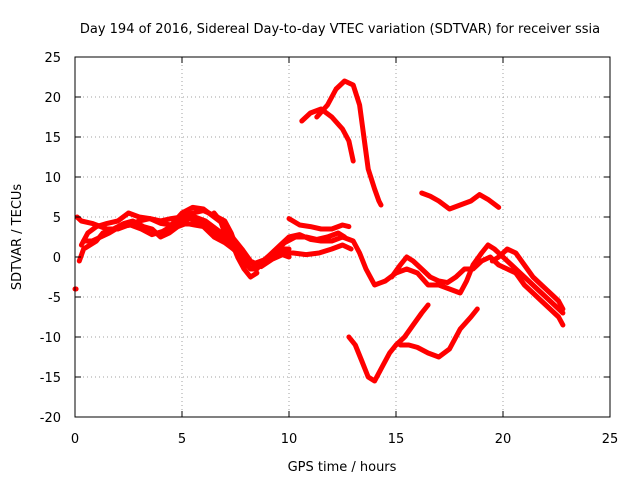  What do you see at coordinates (57, 258) in the screenshot?
I see `y-tick-label: 0` at bounding box center [57, 258].